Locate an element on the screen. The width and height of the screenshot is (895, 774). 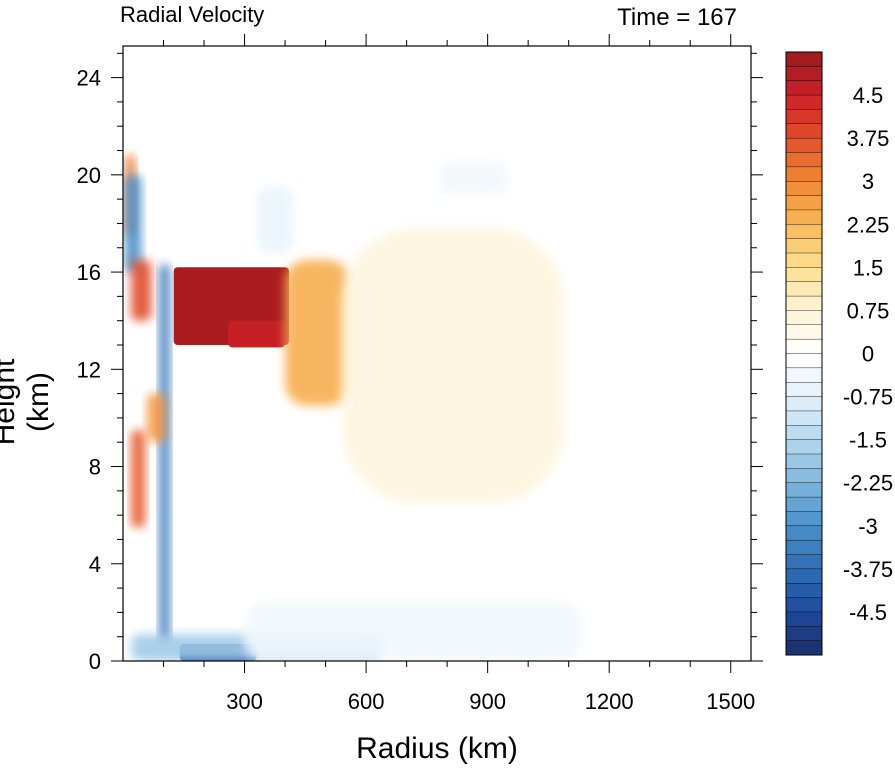
x-tick-label: 900 is located at coordinates (487, 701).